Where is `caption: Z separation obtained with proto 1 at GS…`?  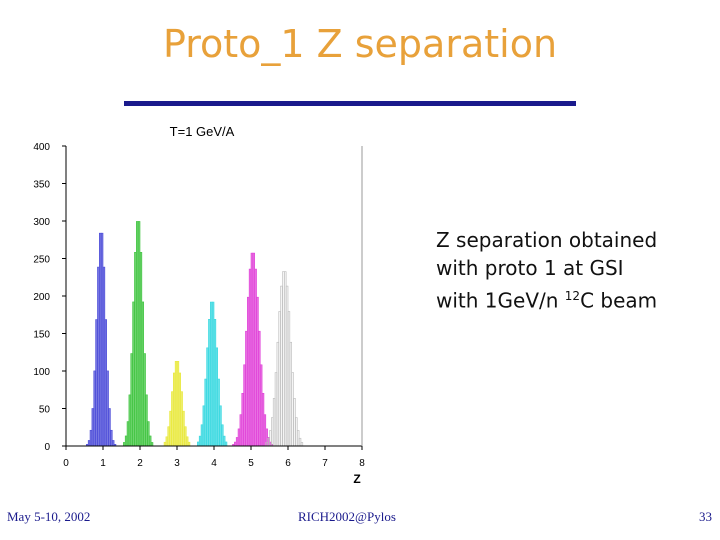 caption: Z separation obtained with proto 1 at GS… is located at coordinates (571, 270).